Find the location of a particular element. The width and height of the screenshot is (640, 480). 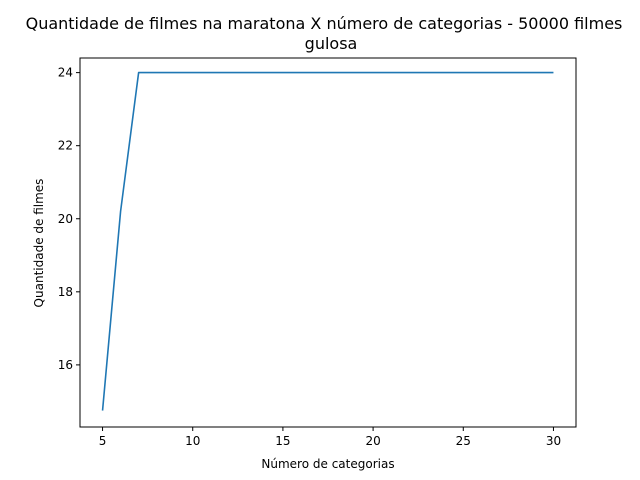

chart-subtitle: gulosa is located at coordinates (331, 43).